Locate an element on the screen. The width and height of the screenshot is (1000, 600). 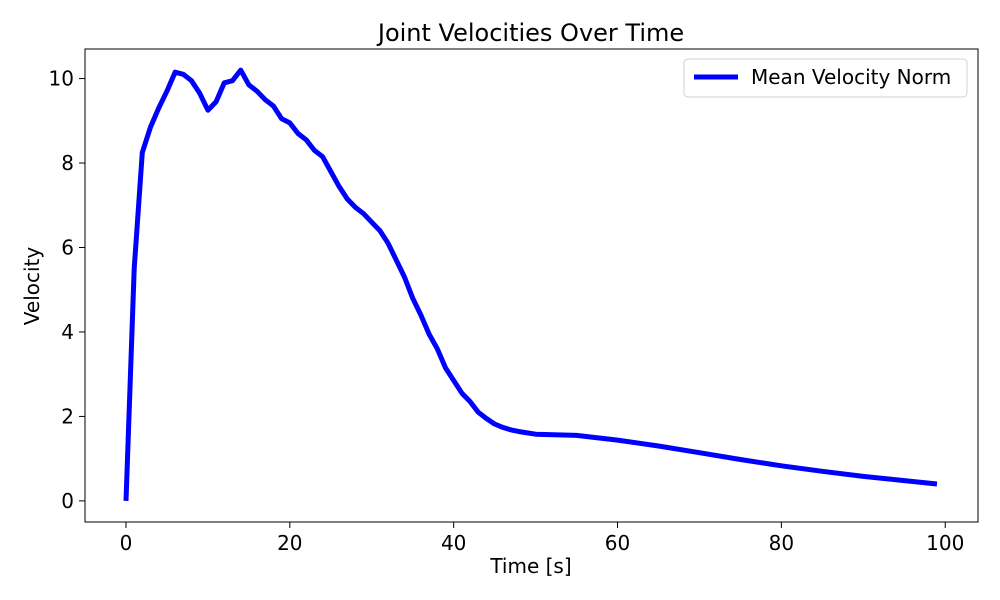
y-axis-ticks: 0 2 4 6 8 10 is located at coordinates (67, 290).